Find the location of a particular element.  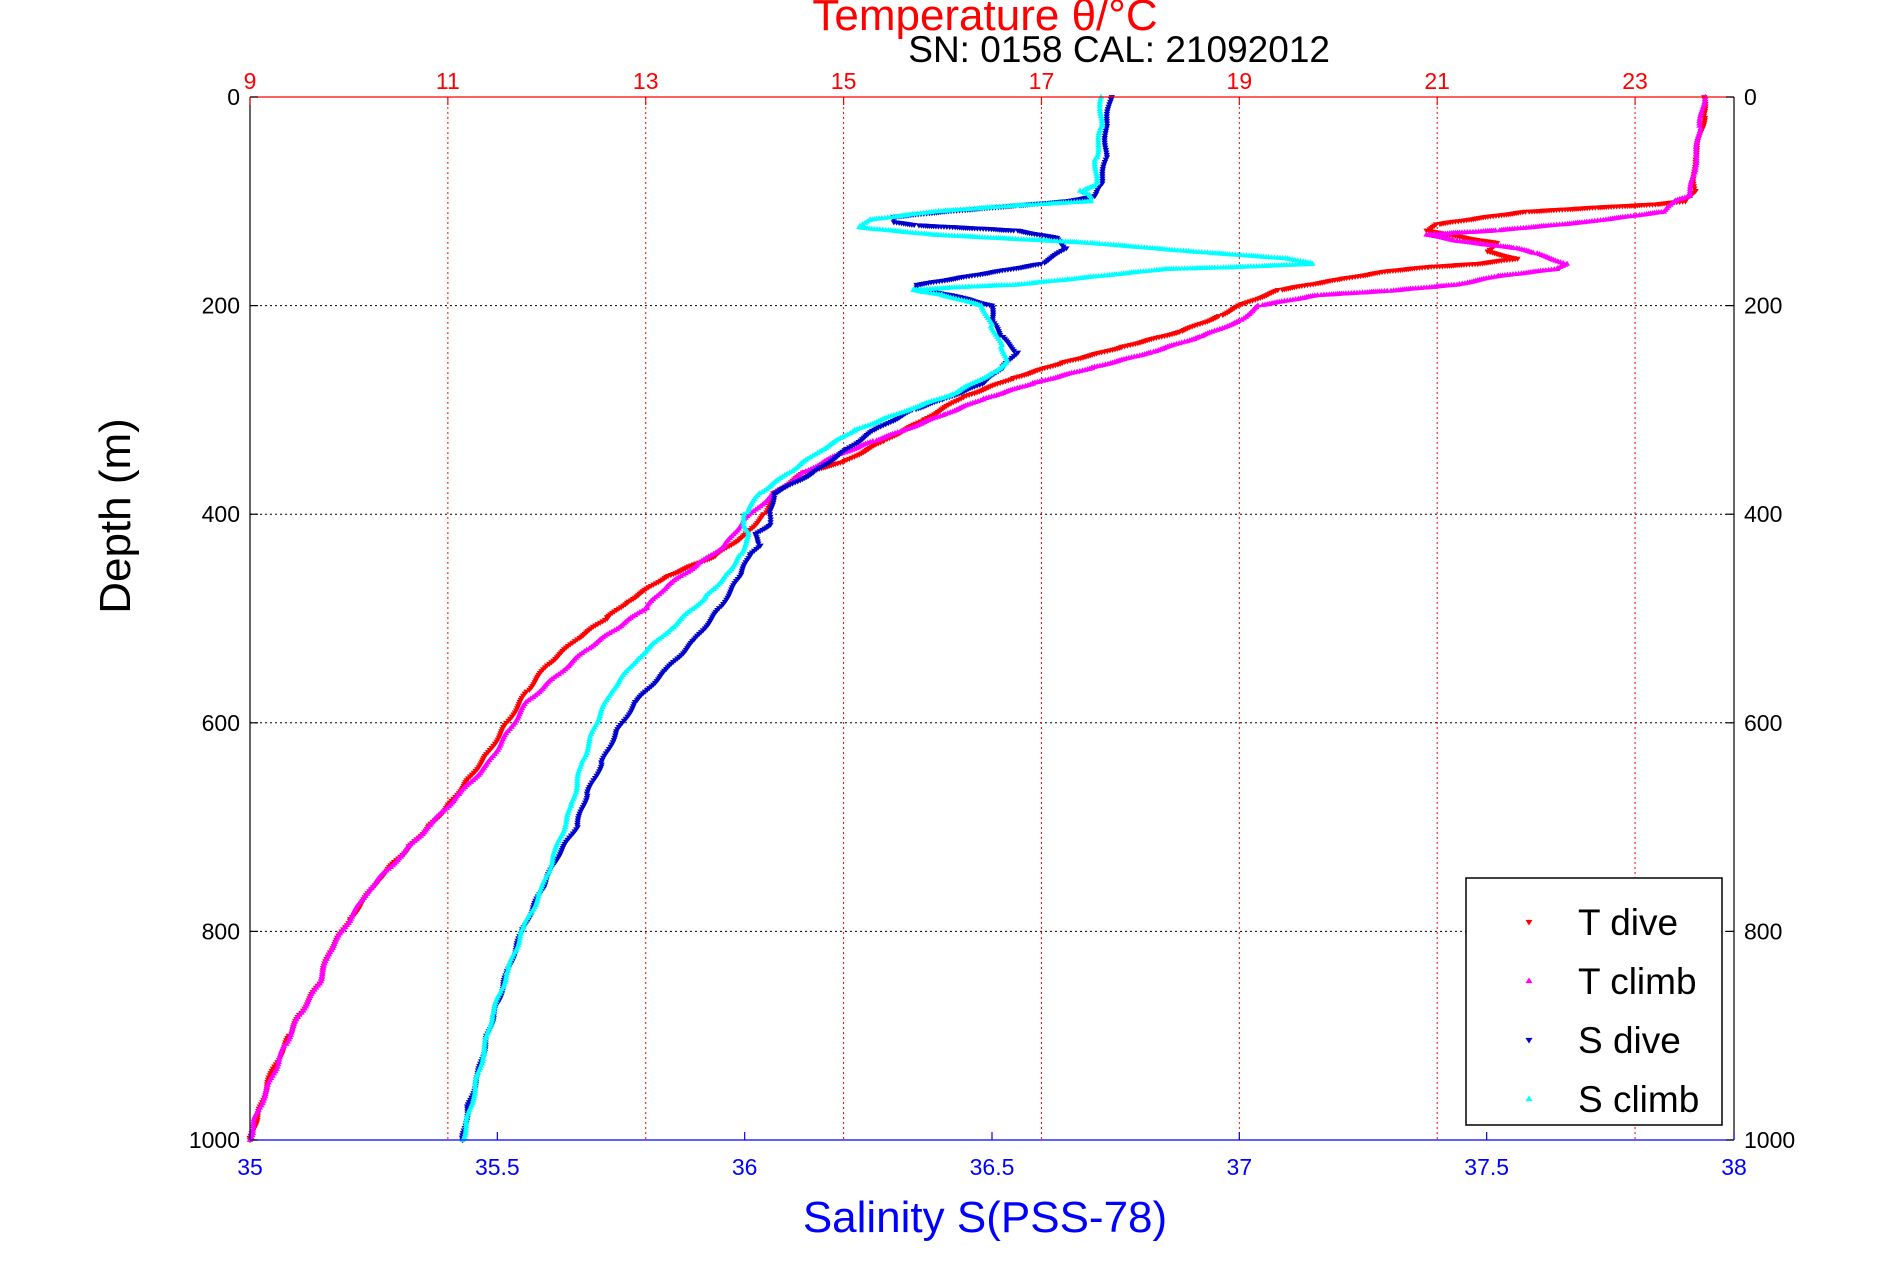

depth-tick-label-right: 0 is located at coordinates (1750, 97).